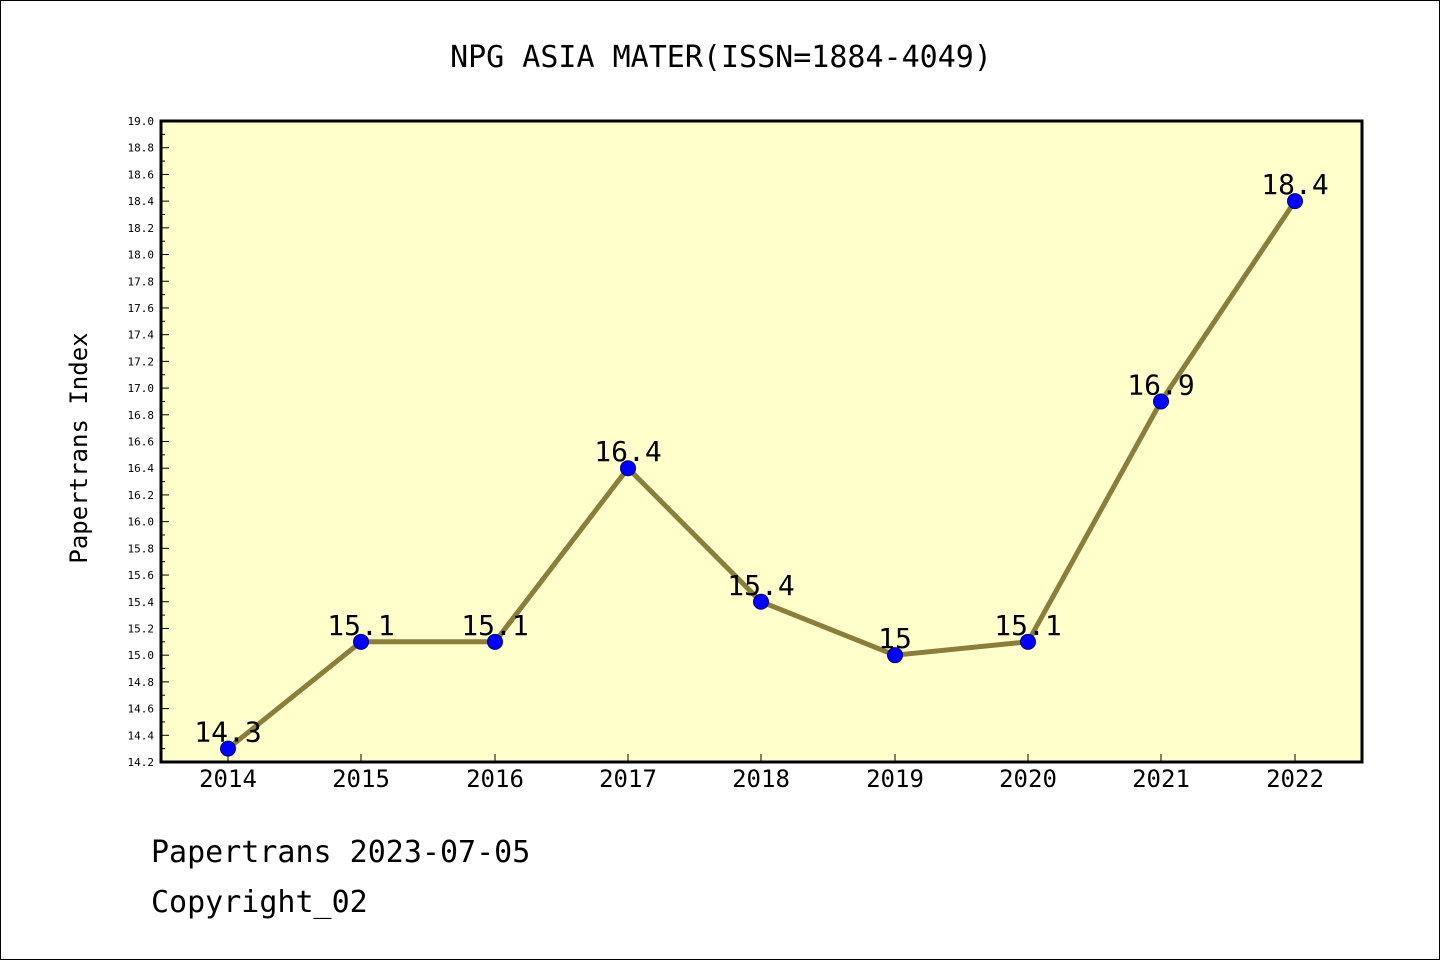 This screenshot has width=1440, height=960. I want to click on y-tick-label: 18.0, so click(141, 255).